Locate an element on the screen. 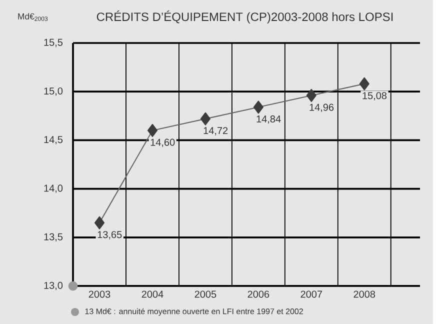  chart-title: CRÉDITS D’ÉQUIPEMENT (CP)2003-2008 hors LOPSI is located at coordinates (244, 17).